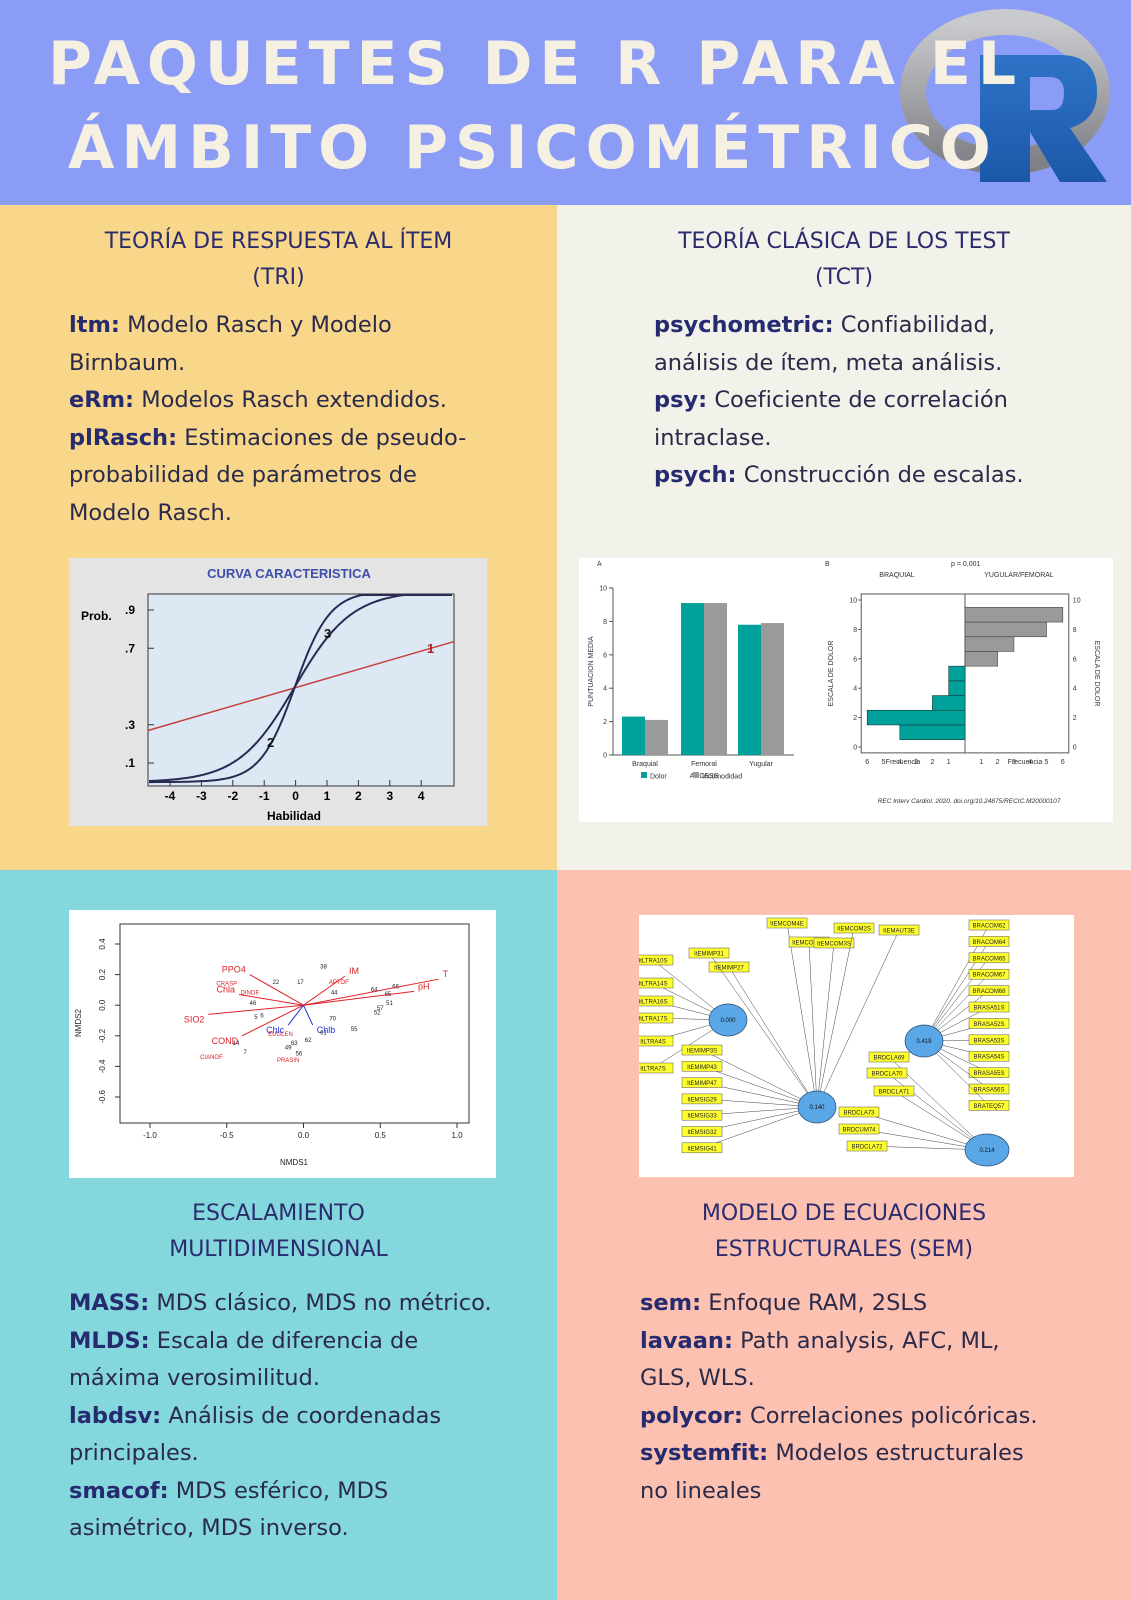 This screenshot has width=1131, height=1600. Describe the element at coordinates (115, 1415) in the screenshot. I see `package-name: labdsv:` at that location.